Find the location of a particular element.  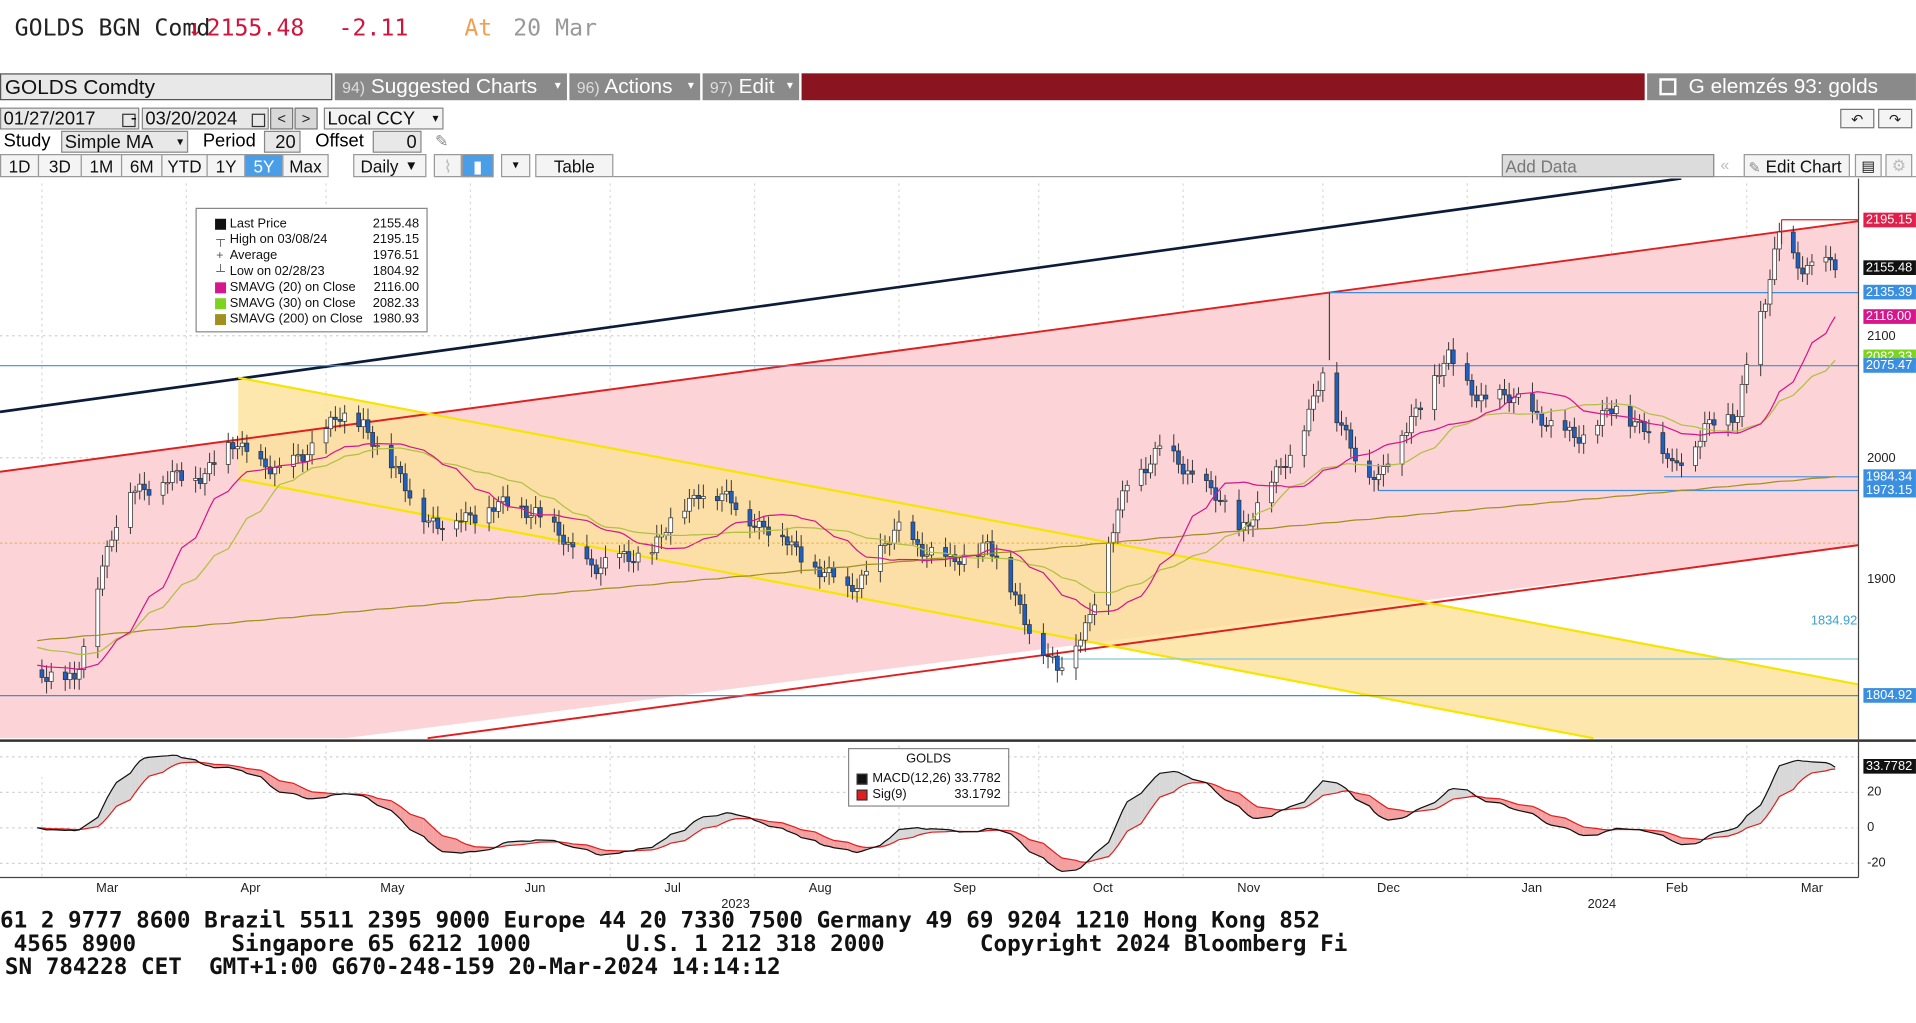

external-link-icon is located at coordinates (1668, 87).